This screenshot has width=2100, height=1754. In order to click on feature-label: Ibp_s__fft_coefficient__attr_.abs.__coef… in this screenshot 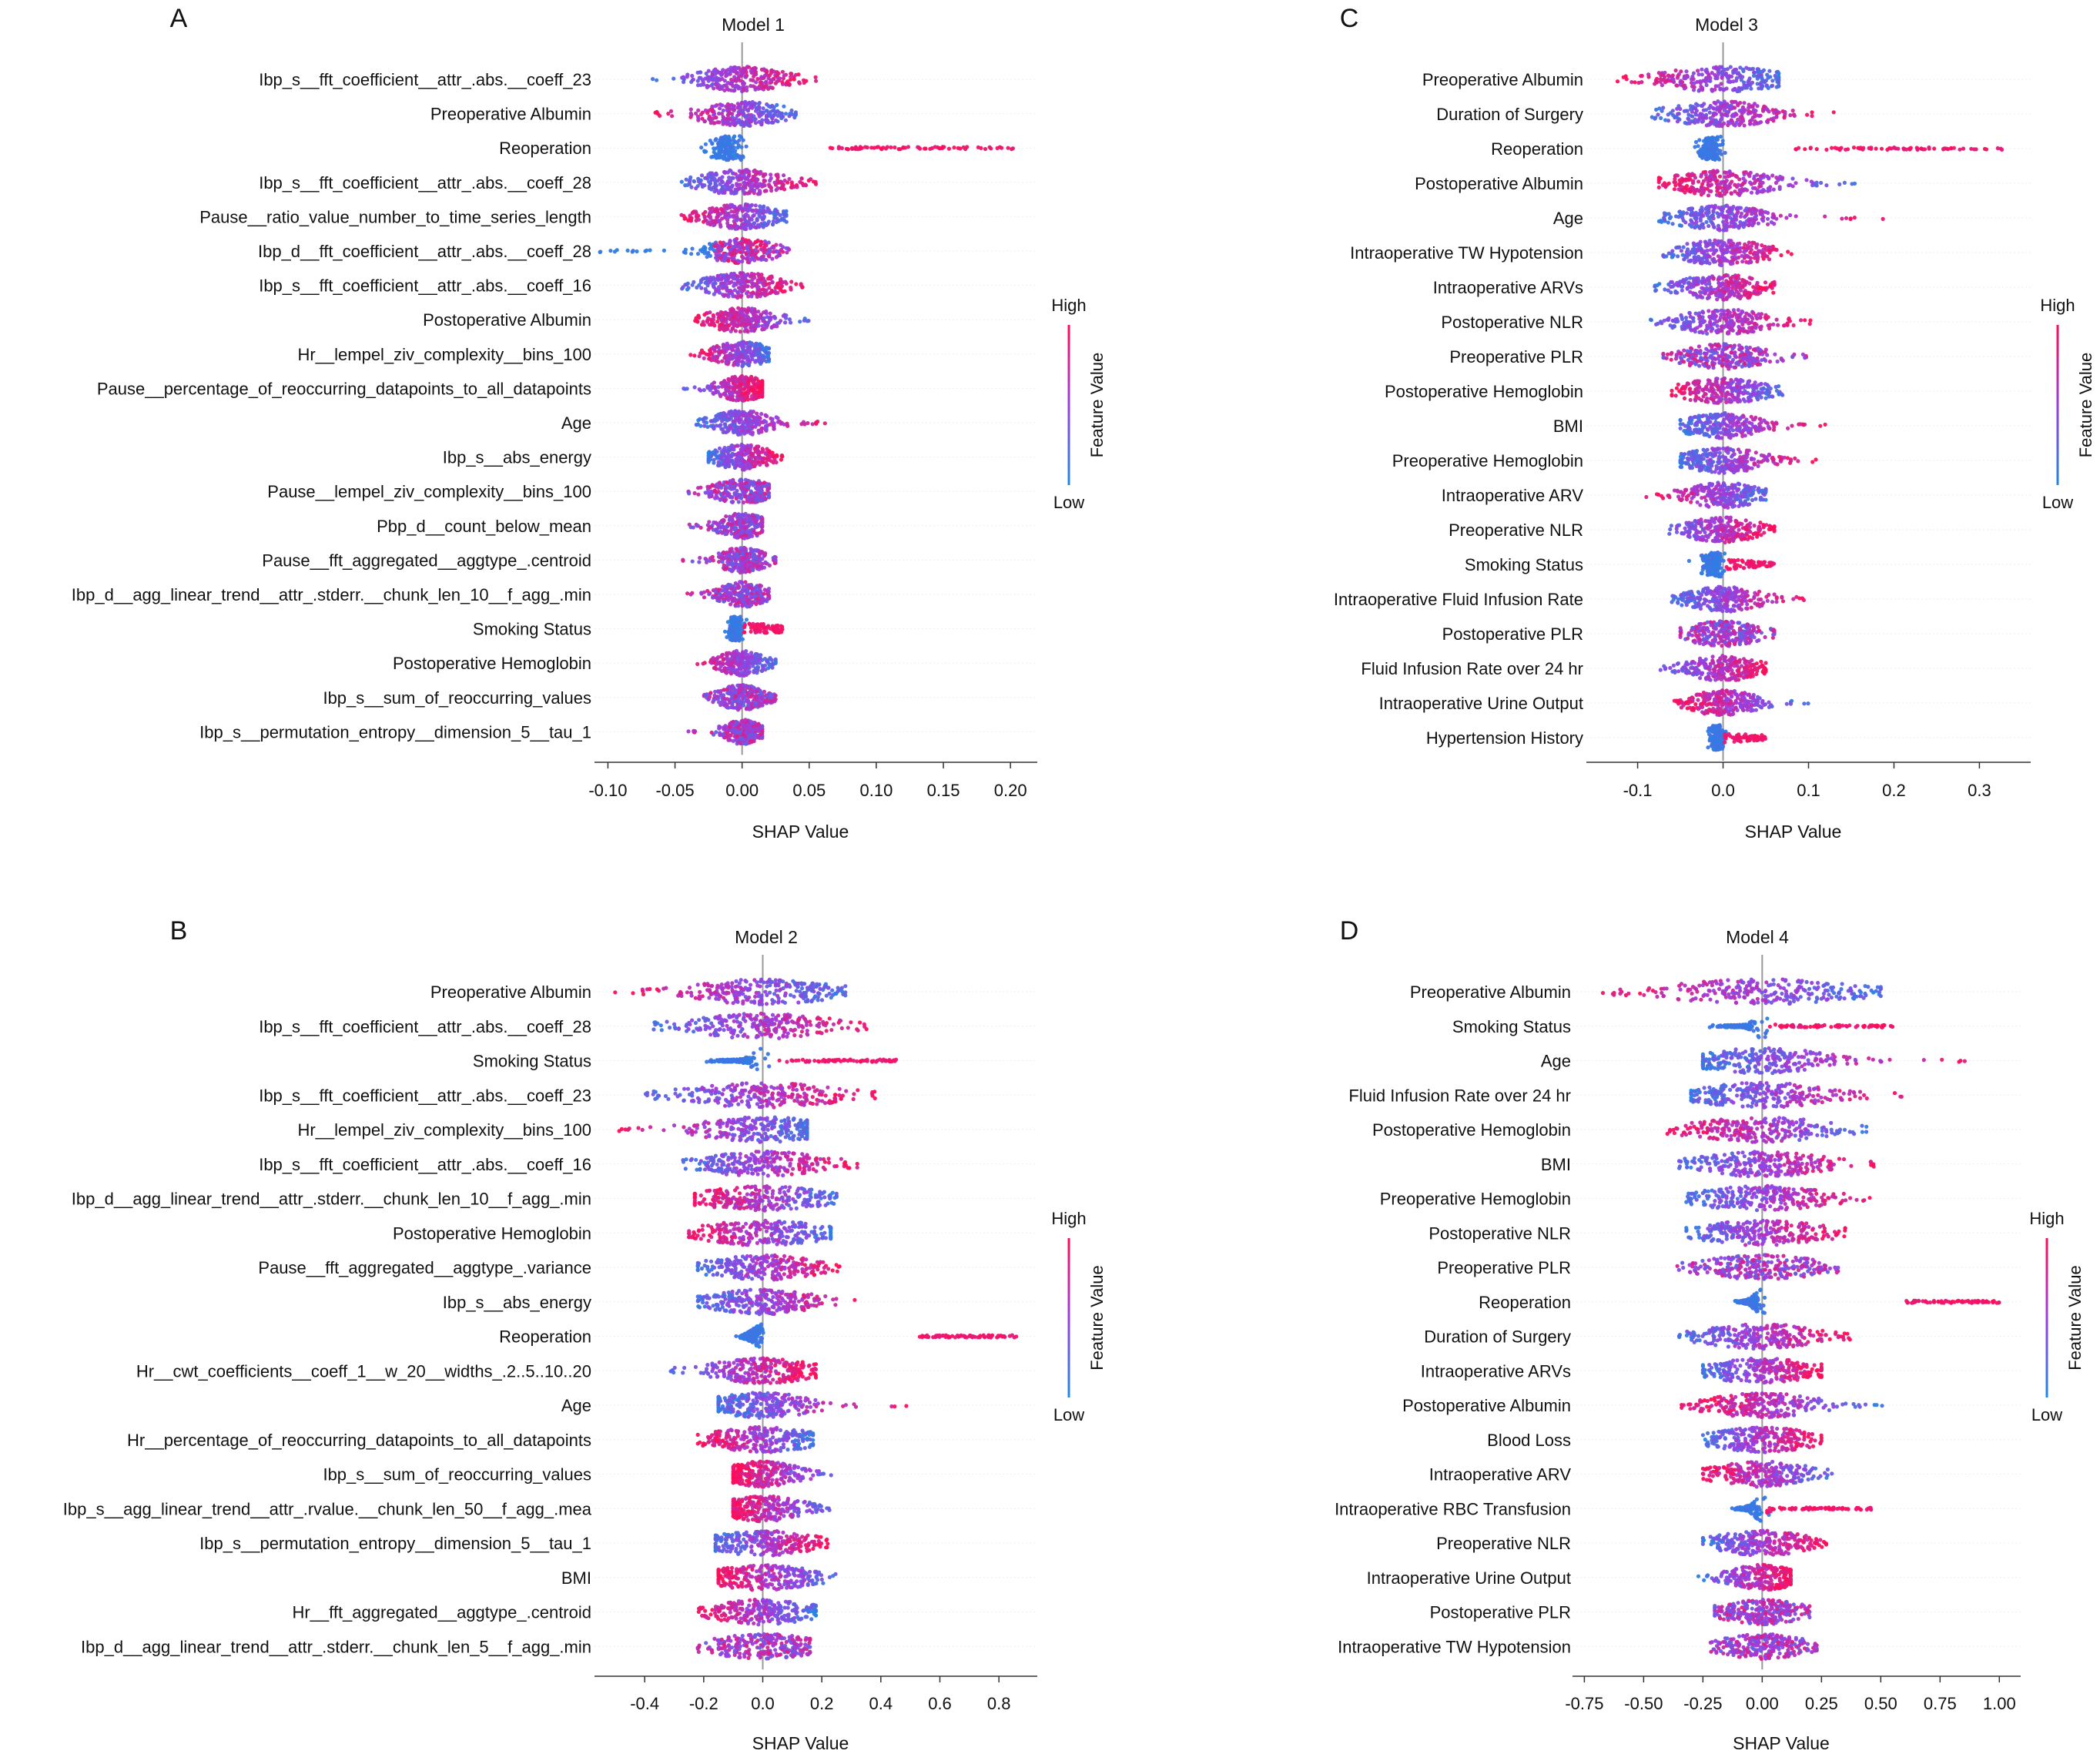, I will do `click(425, 286)`.